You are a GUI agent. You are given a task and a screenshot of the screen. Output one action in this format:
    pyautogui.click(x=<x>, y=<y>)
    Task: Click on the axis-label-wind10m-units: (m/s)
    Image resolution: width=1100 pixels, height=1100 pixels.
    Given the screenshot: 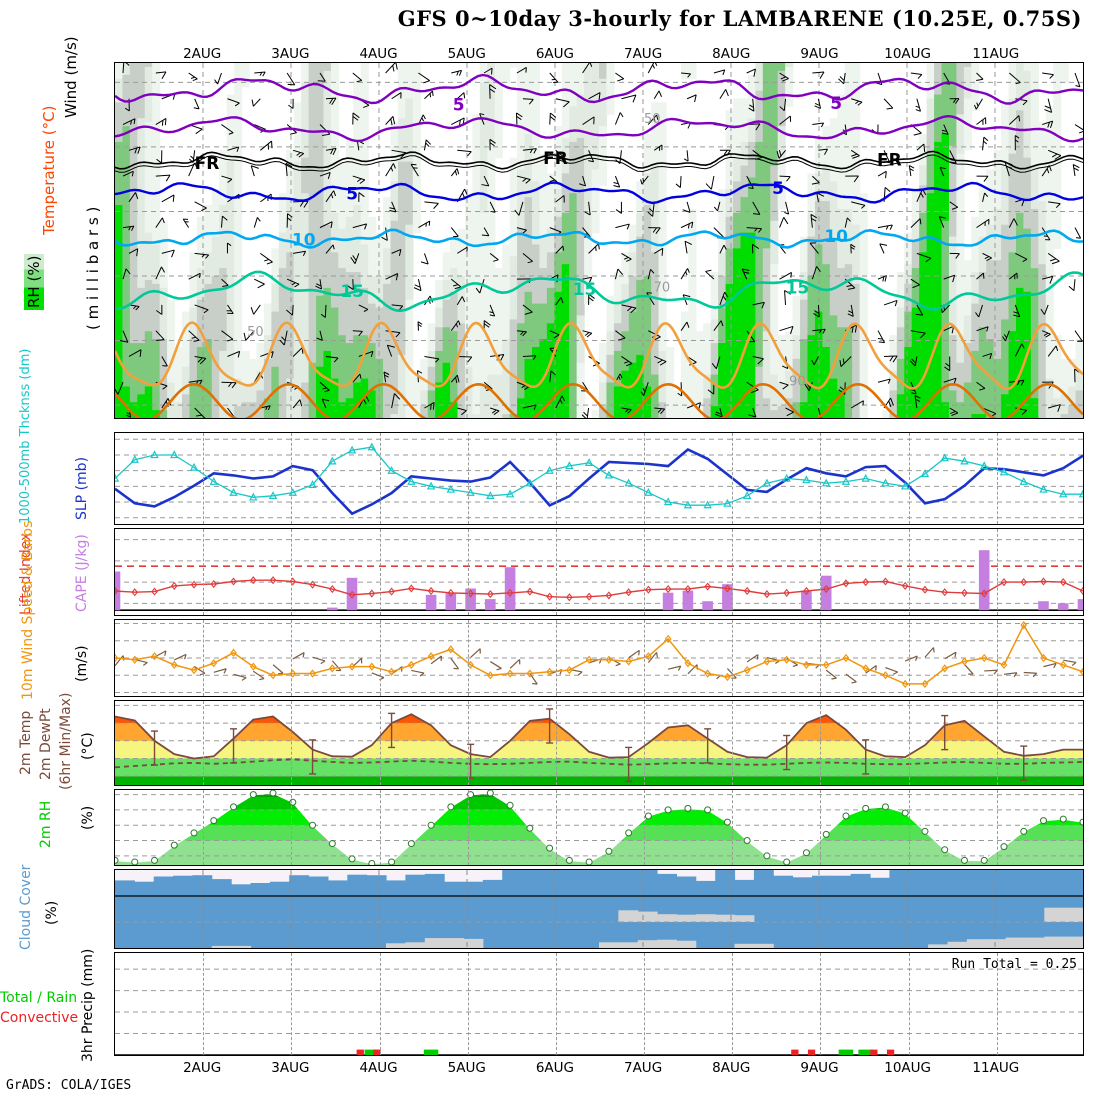 What is the action you would take?
    pyautogui.click(x=82, y=663)
    